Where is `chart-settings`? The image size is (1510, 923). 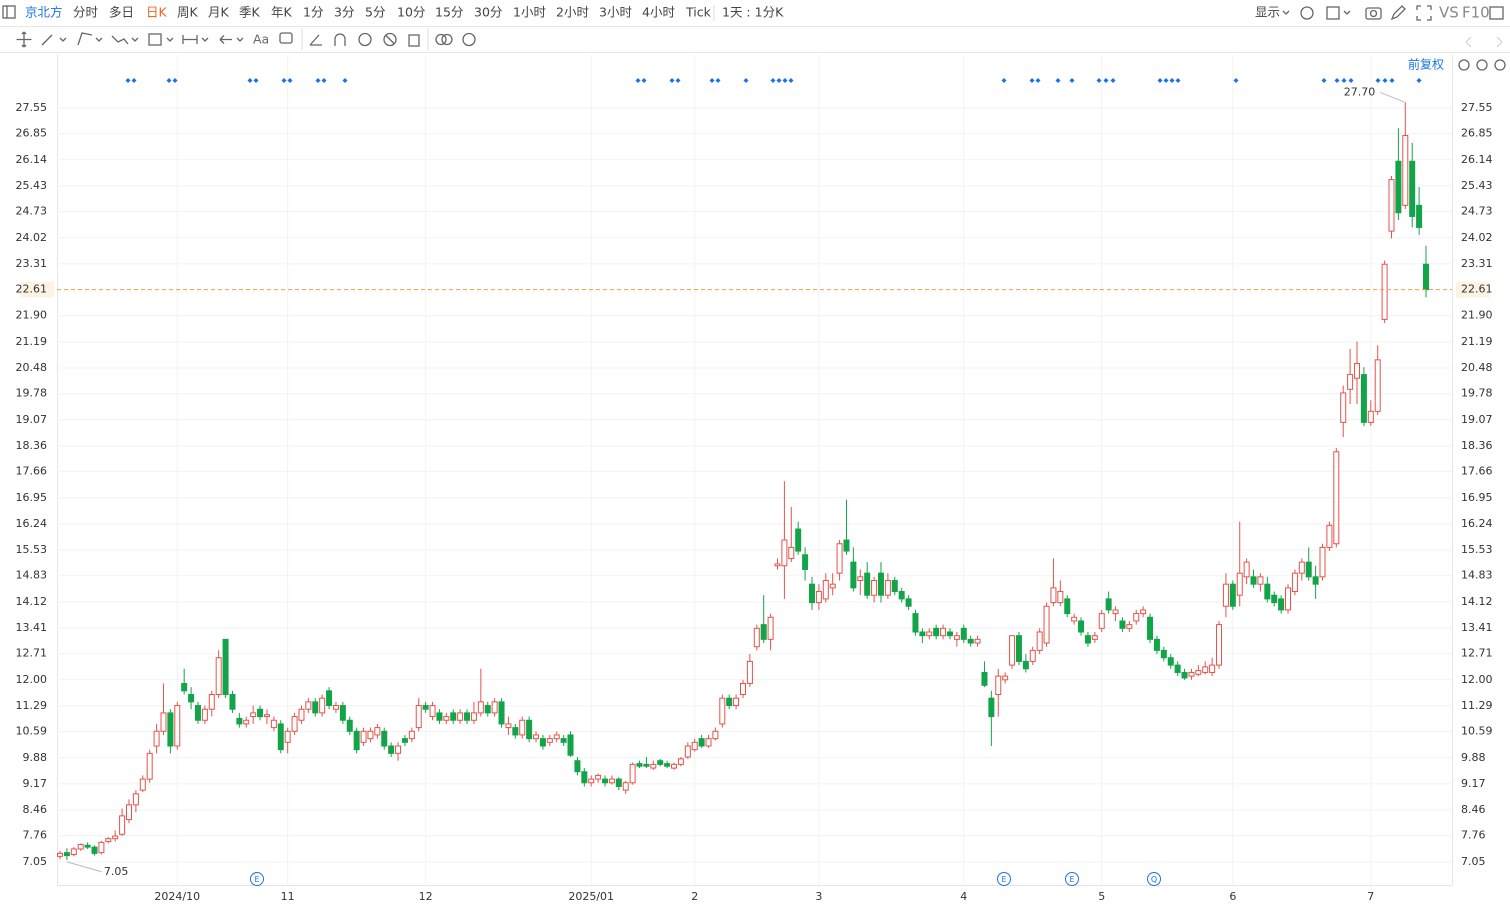
chart-settings is located at coordinates (469, 39).